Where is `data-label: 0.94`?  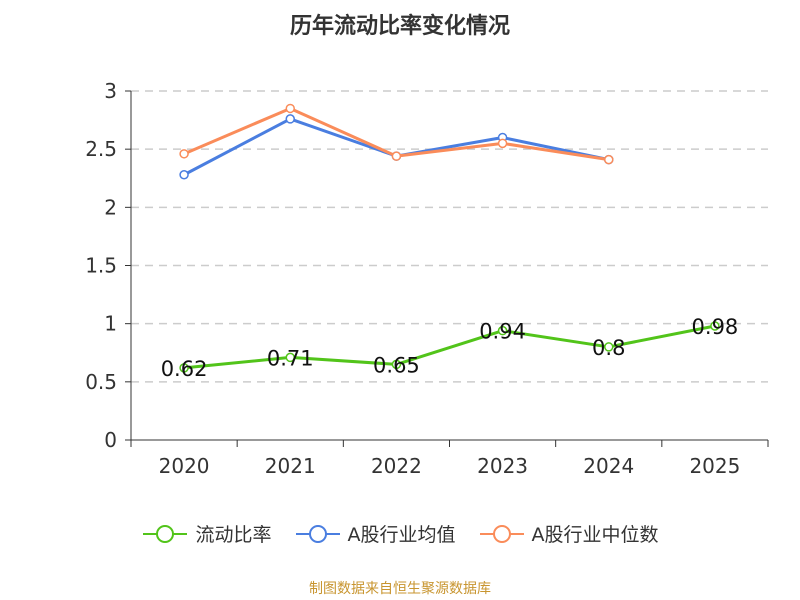 data-label: 0.94 is located at coordinates (502, 332).